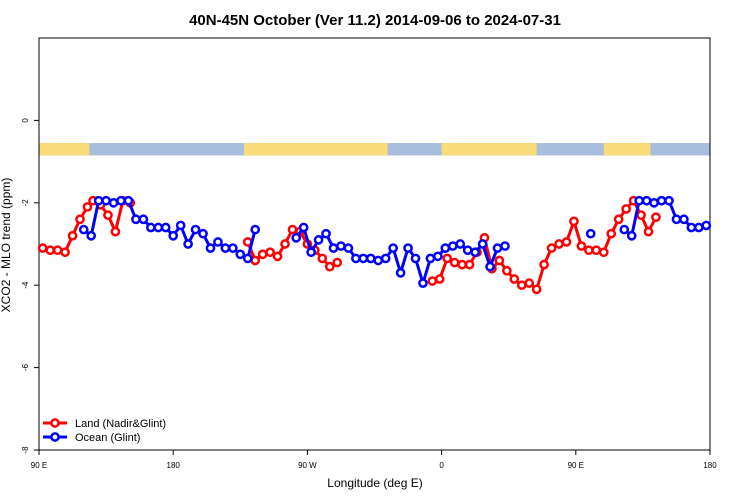  Describe the element at coordinates (25, 203) in the screenshot. I see `y-tick-label: -2` at that location.